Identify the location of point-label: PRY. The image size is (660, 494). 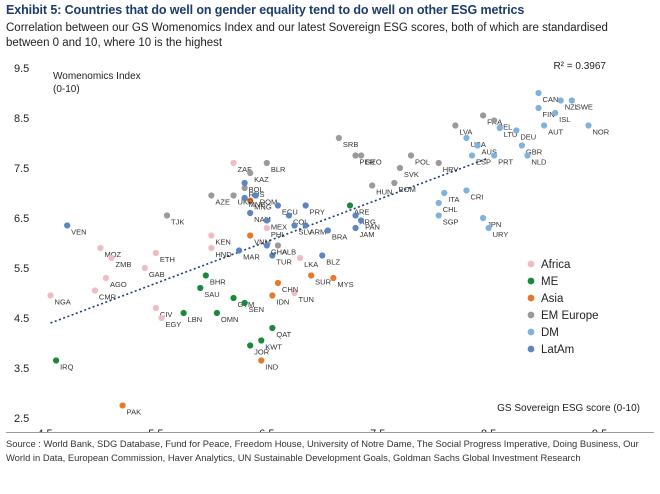
(317, 212).